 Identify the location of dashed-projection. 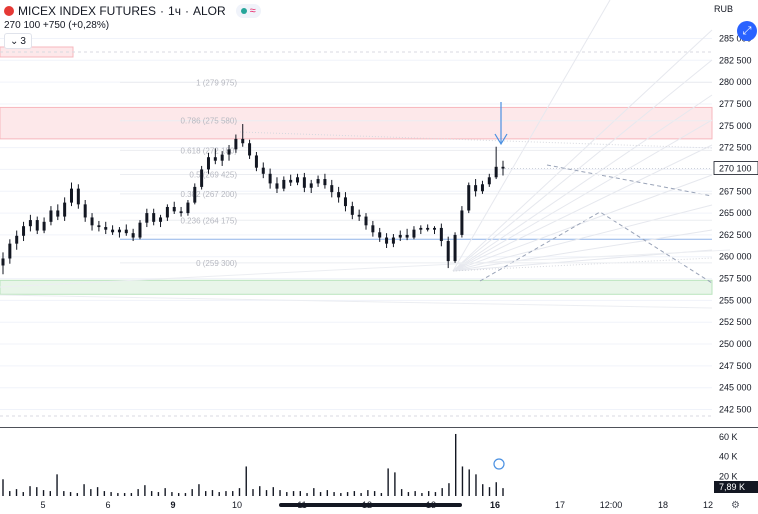
(596, 247).